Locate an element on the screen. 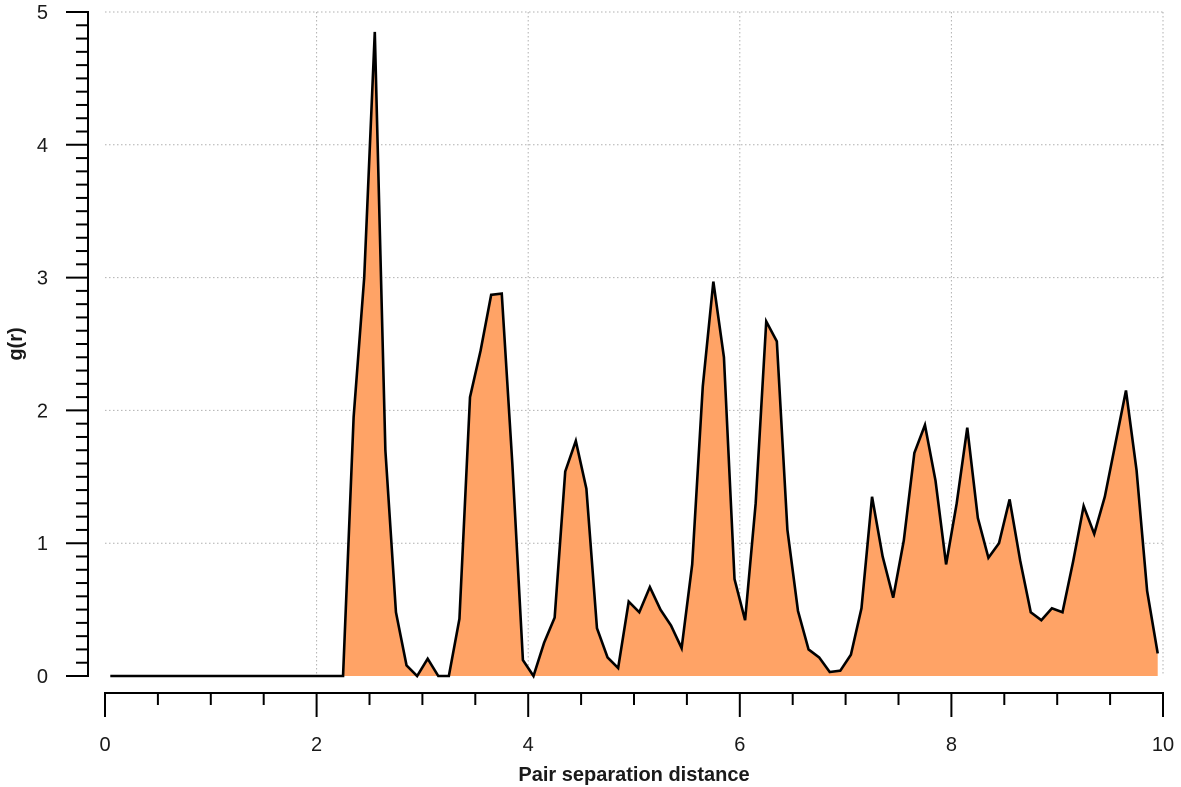 This screenshot has height=787, width=1181. y-tick-label: 0 is located at coordinates (42, 677).